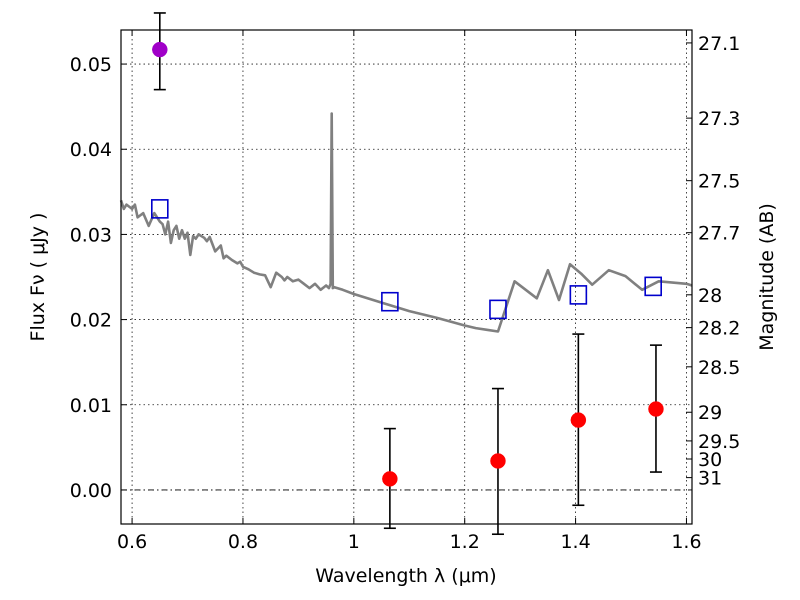 This screenshot has width=800, height=600. What do you see at coordinates (710, 413) in the screenshot?
I see `magnitude-tick-label: 29` at bounding box center [710, 413].